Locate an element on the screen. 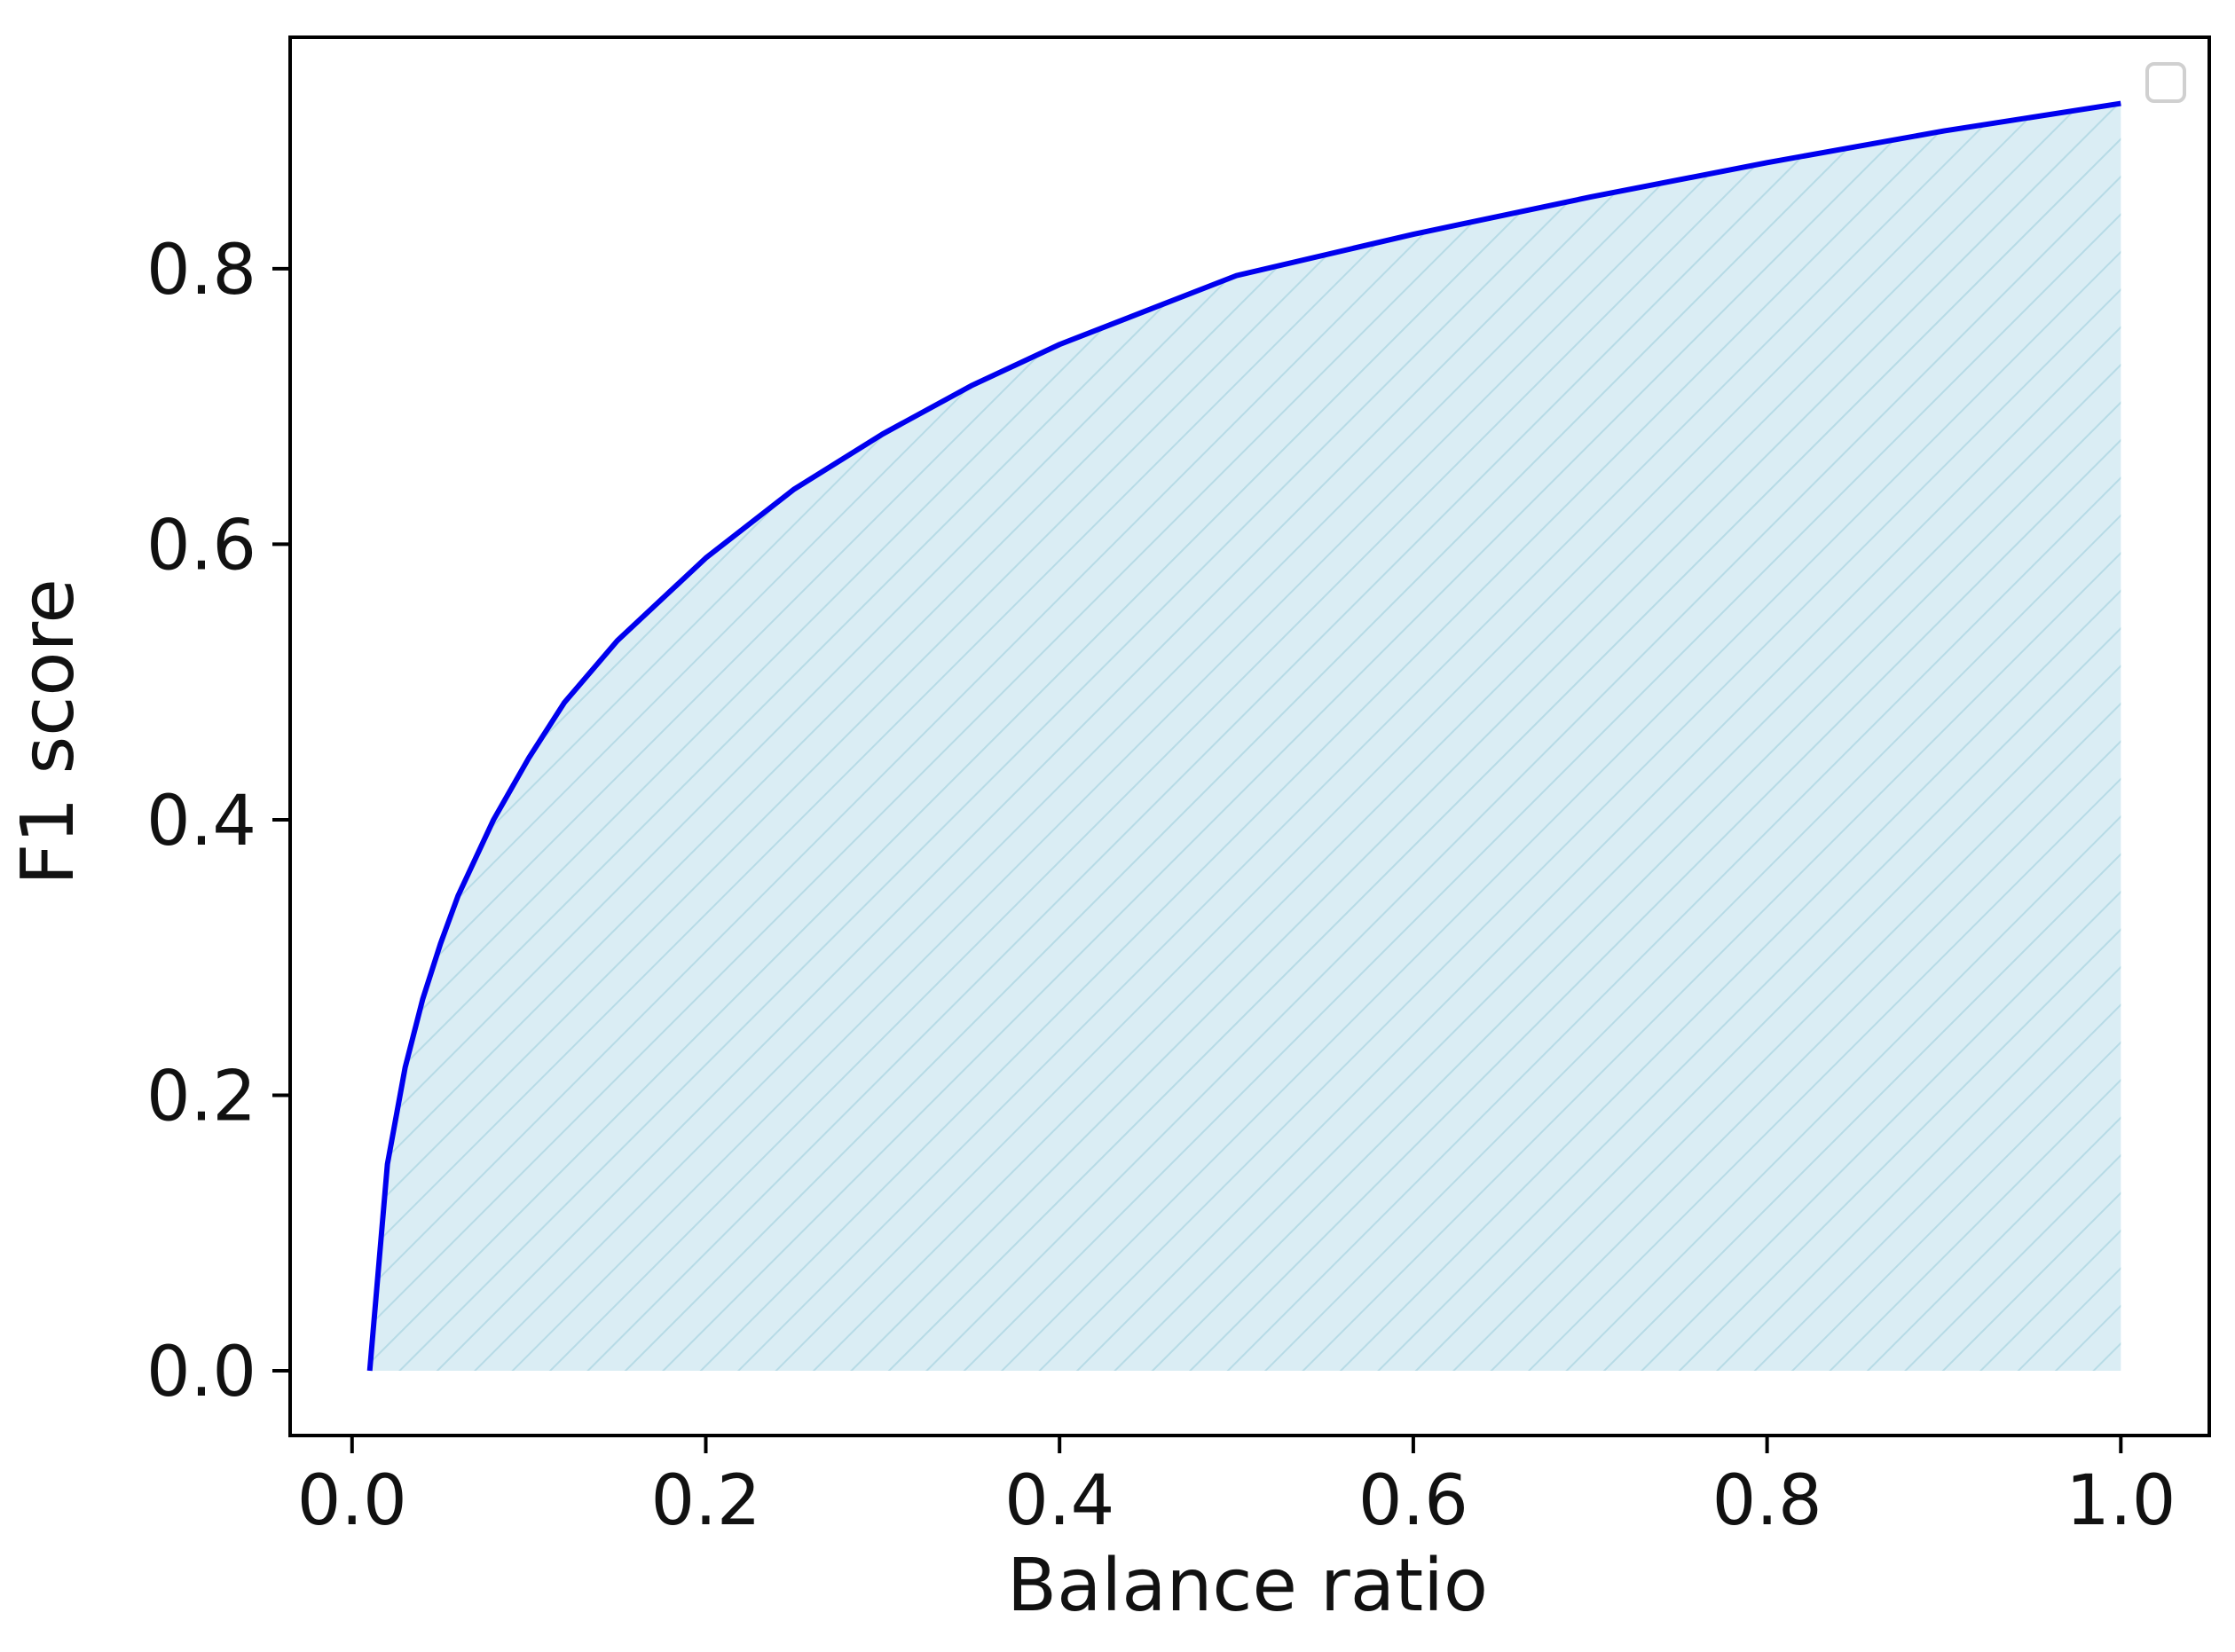 This screenshot has width=2235, height=1652. y-tick-label: 0.8 is located at coordinates (201, 271).